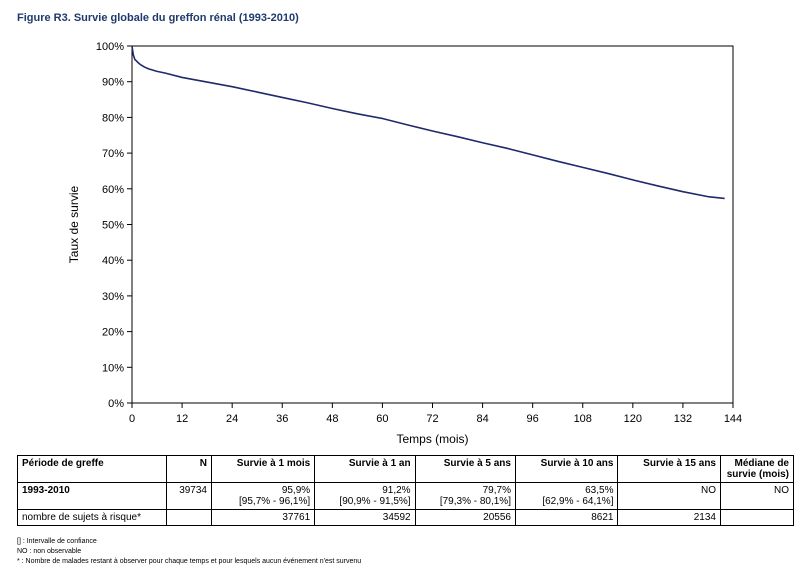 Image resolution: width=800 pixels, height=575 pixels. I want to click on row-n: 39734, so click(189, 496).